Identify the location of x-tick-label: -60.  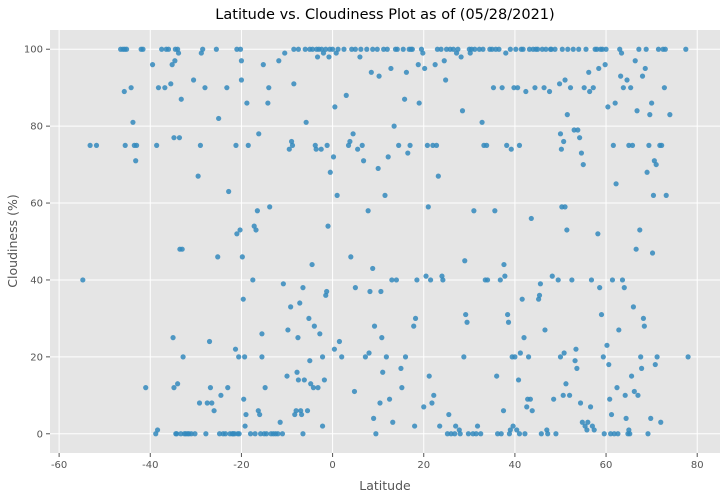
(59, 465).